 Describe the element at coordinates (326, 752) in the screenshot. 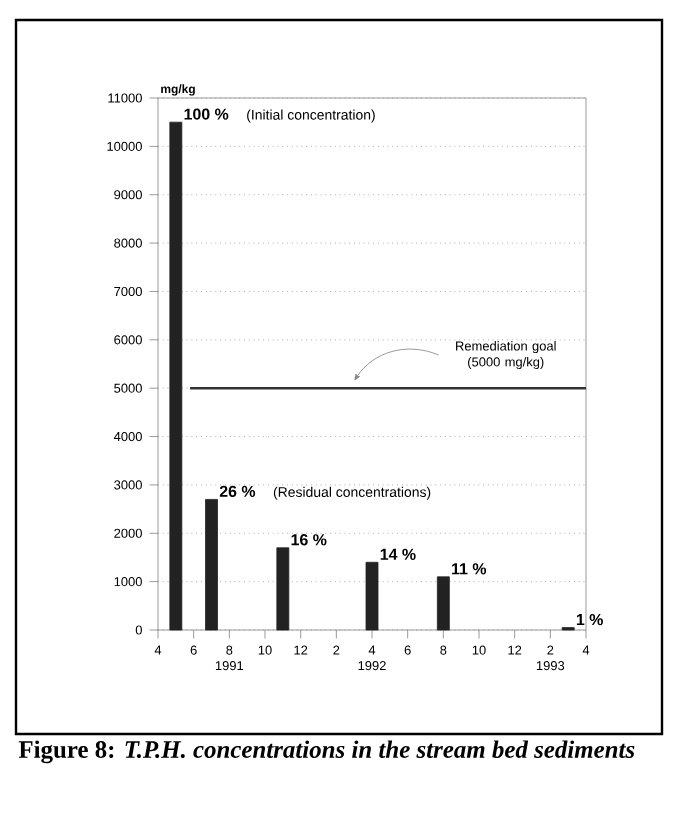

I see `text: Figure 8: T.P.H. concentrations in the stream bed sediments` at that location.